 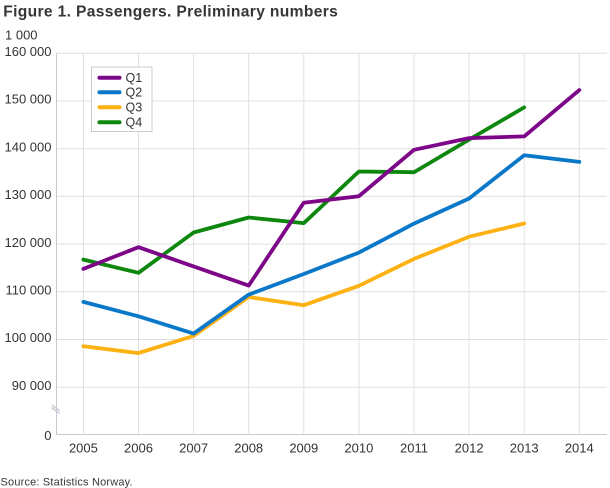 I want to click on svg-text: Q3, so click(x=134, y=107).